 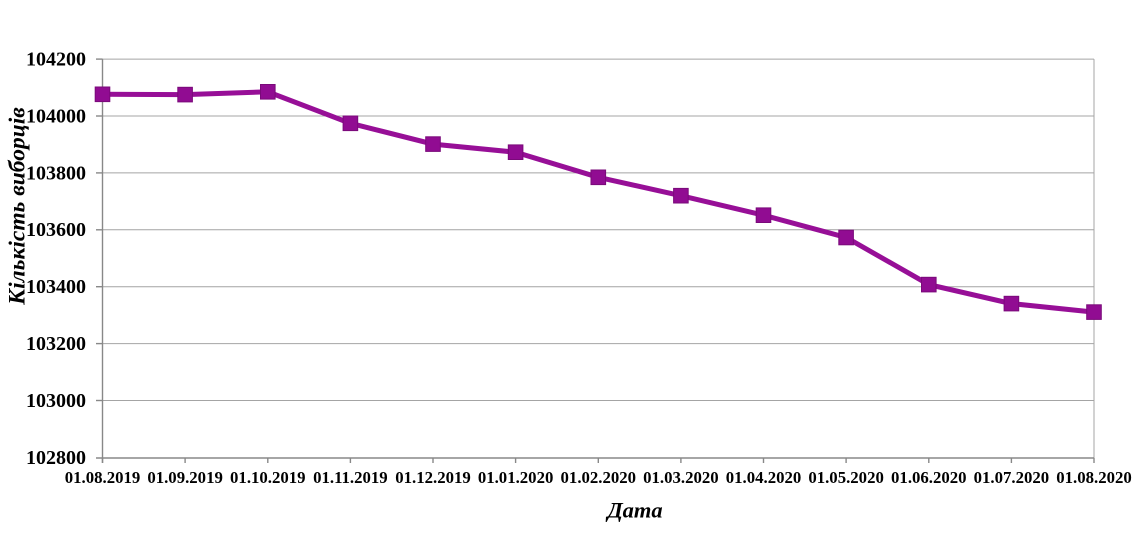 What do you see at coordinates (56, 230) in the screenshot?
I see `svg-text: 103600` at bounding box center [56, 230].